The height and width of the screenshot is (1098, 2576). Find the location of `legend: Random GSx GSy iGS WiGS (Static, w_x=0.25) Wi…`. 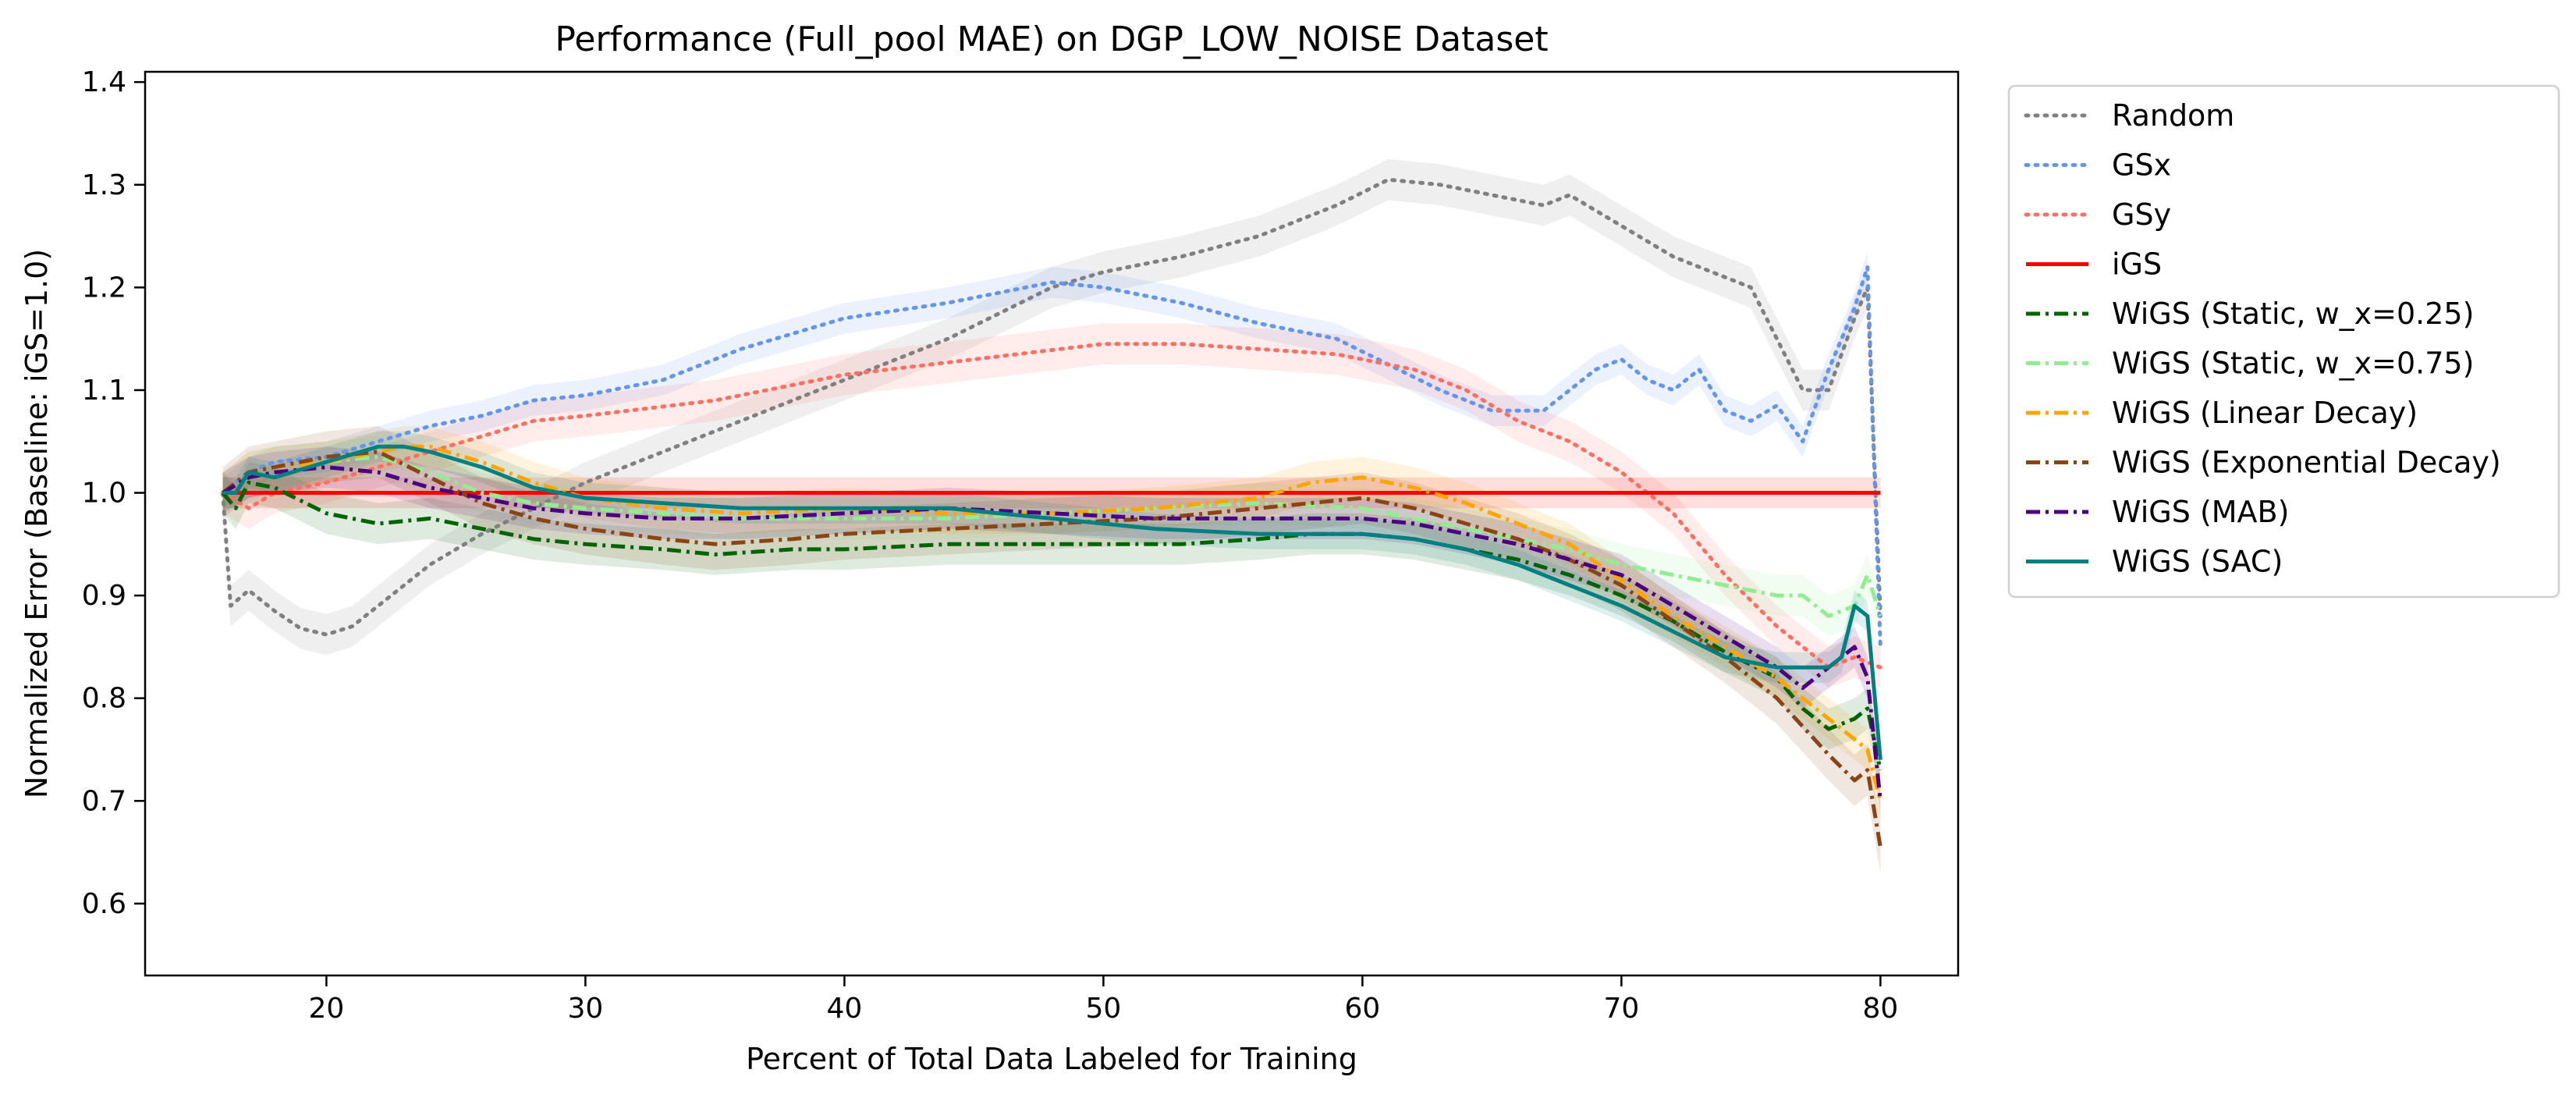

legend: Random GSx GSy iGS WiGS (Static, w_x=0.25) Wi… is located at coordinates (2283, 341).